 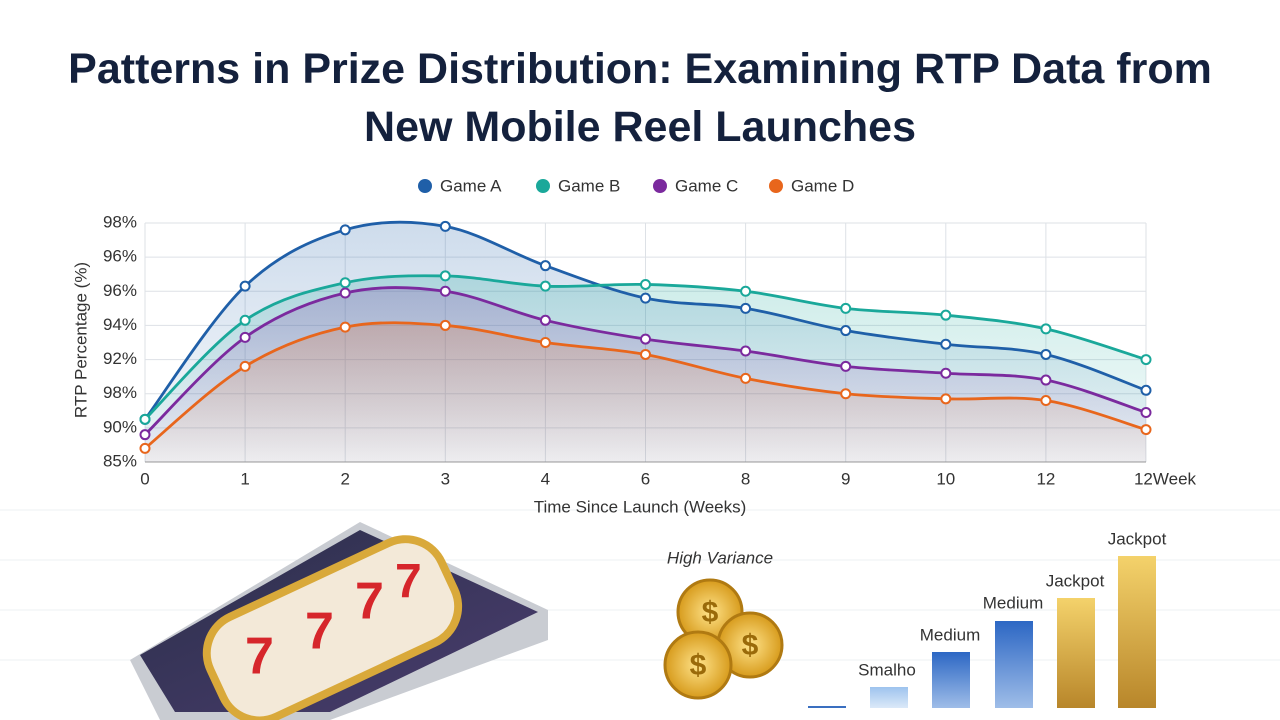 What do you see at coordinates (120, 324) in the screenshot?
I see `y-tick-label: 94%` at bounding box center [120, 324].